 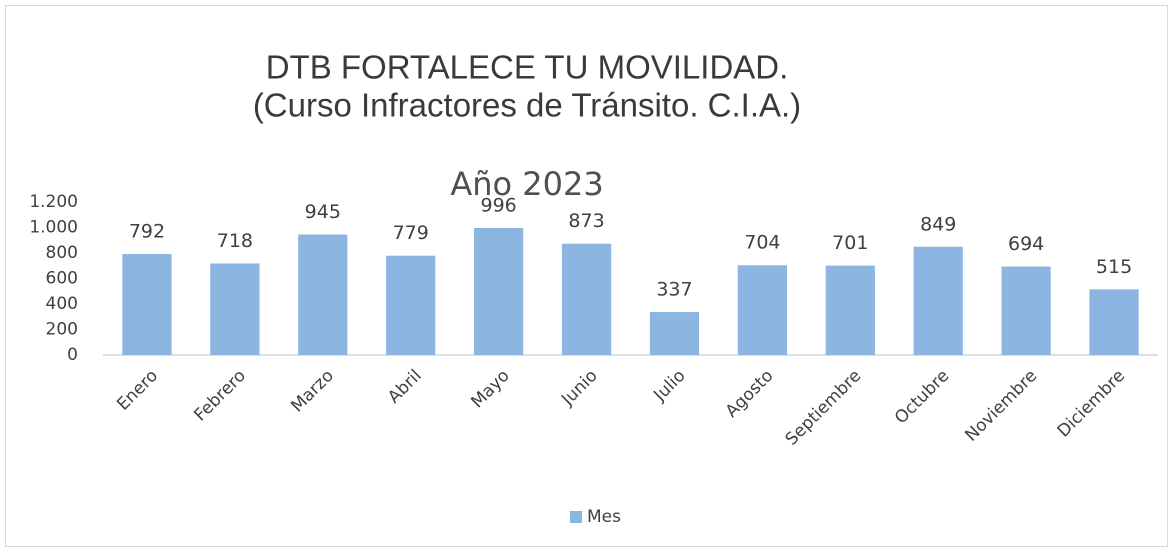 I want to click on data-label: 337, so click(x=674, y=290).